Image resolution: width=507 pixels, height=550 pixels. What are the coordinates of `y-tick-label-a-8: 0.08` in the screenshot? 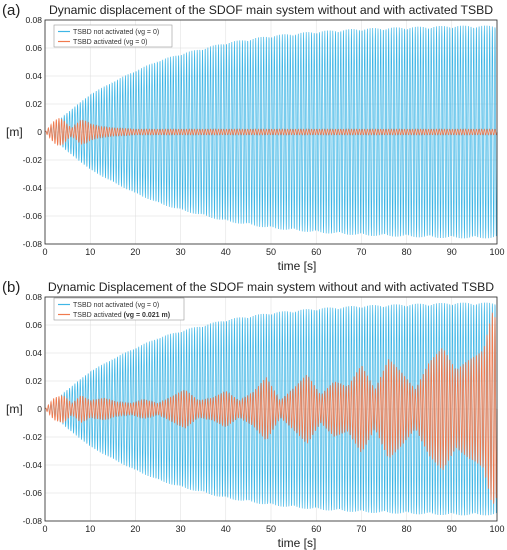 It's located at (33, 20).